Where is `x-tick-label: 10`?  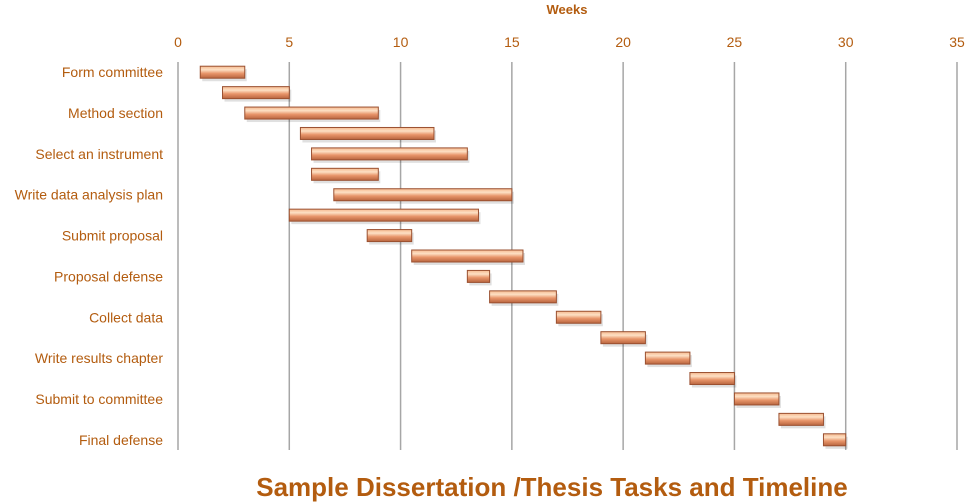 x-tick-label: 10 is located at coordinates (401, 42).